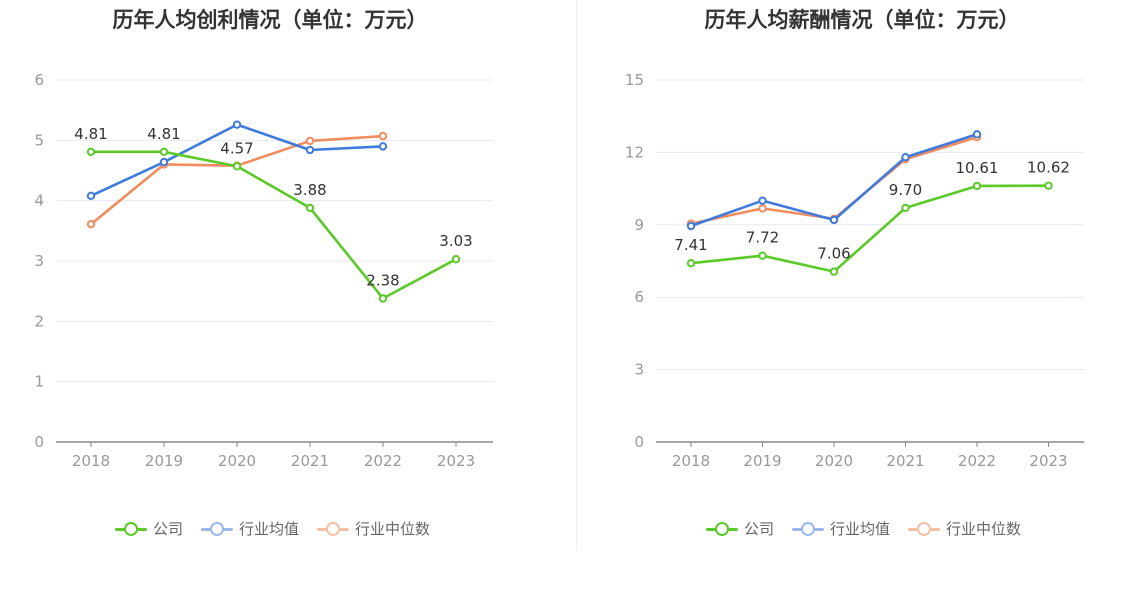 The height and width of the screenshot is (589, 1148). I want to click on data-label: 4.57, so click(236, 148).